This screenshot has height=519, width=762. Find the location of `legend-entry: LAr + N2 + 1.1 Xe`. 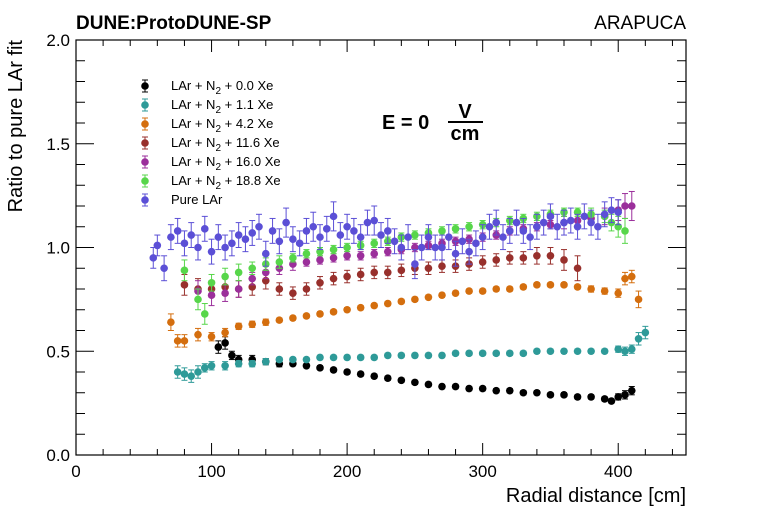

legend-entry: LAr + N2 + 1.1 Xe is located at coordinates (222, 106).